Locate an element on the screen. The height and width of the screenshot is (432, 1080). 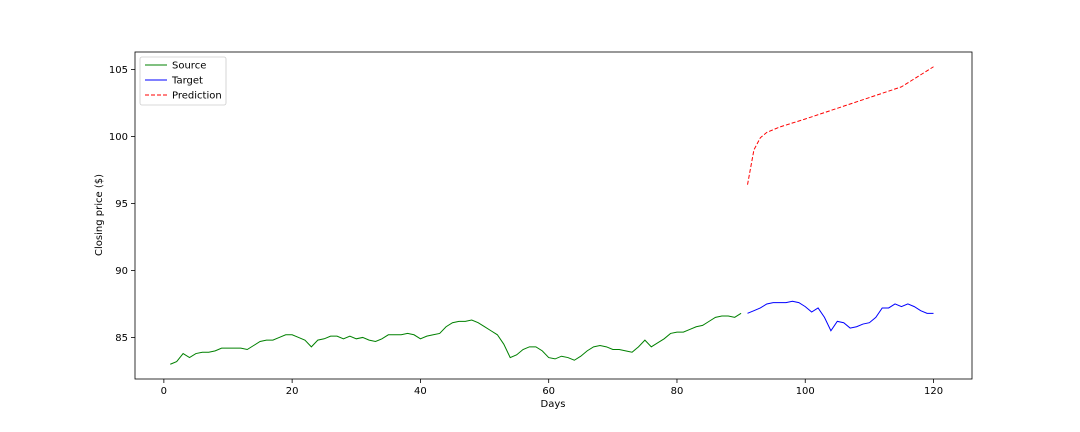
series-line-prediction is located at coordinates (840, 125).